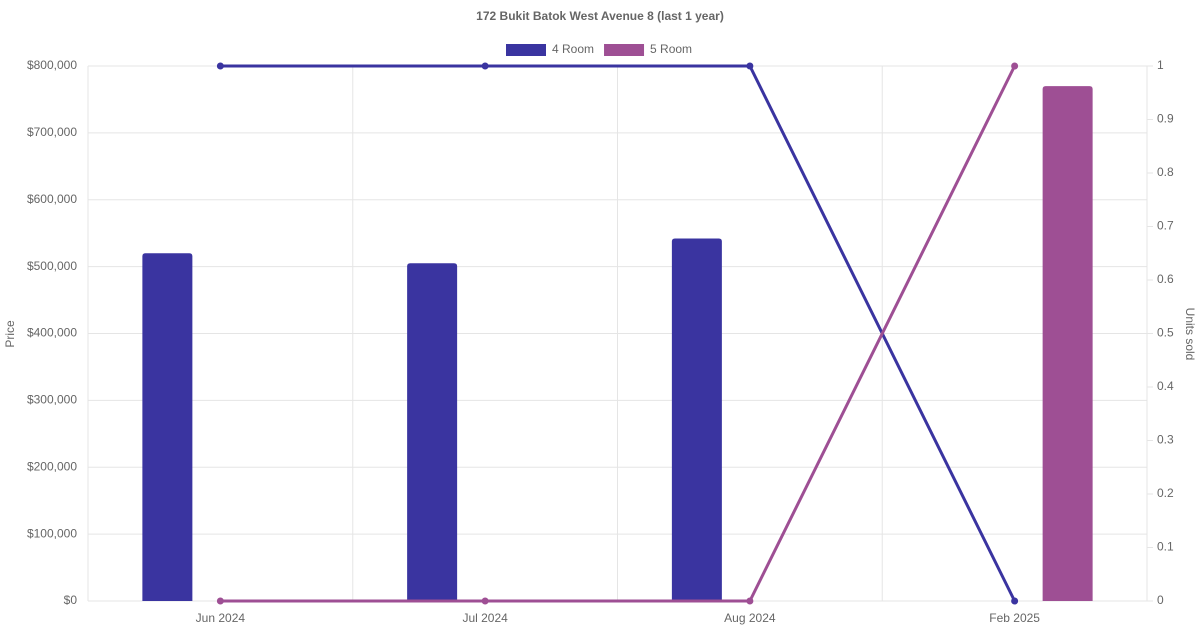 This screenshot has width=1200, height=630. Describe the element at coordinates (1165, 172) in the screenshot. I see `y2-tick-label: 0.8` at that location.